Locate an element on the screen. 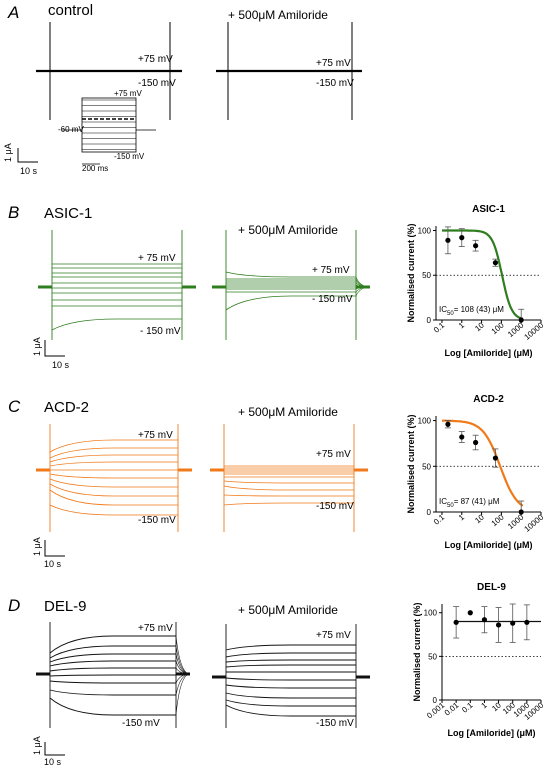 Image resolution: width=543 pixels, height=774 pixels. panel-a-vhi-right: +75 mV is located at coordinates (333, 63).